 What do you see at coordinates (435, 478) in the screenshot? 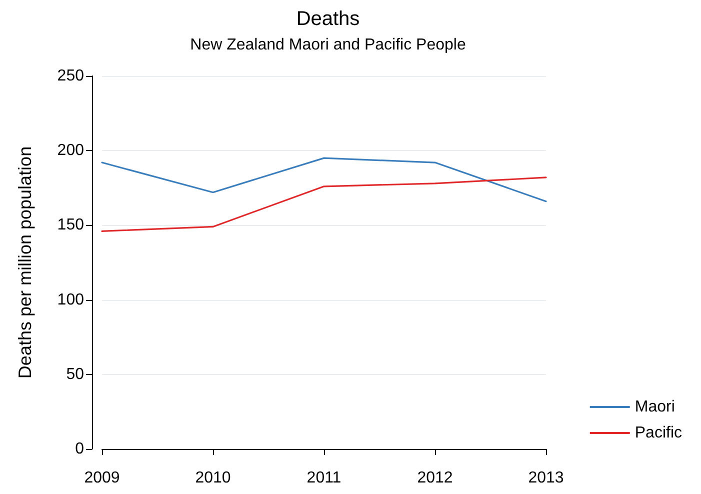
I see `x-tick-label: 2012` at bounding box center [435, 478].